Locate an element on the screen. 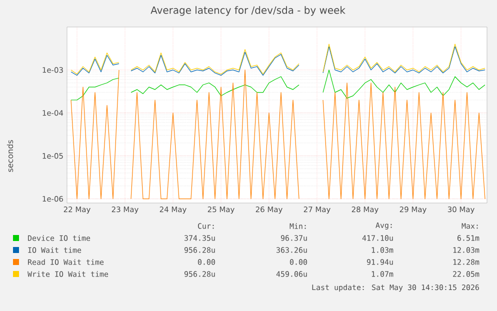 This screenshot has height=311, width=497. chart-title: Average latency for /dev/sda - by week is located at coordinates (248, 11).